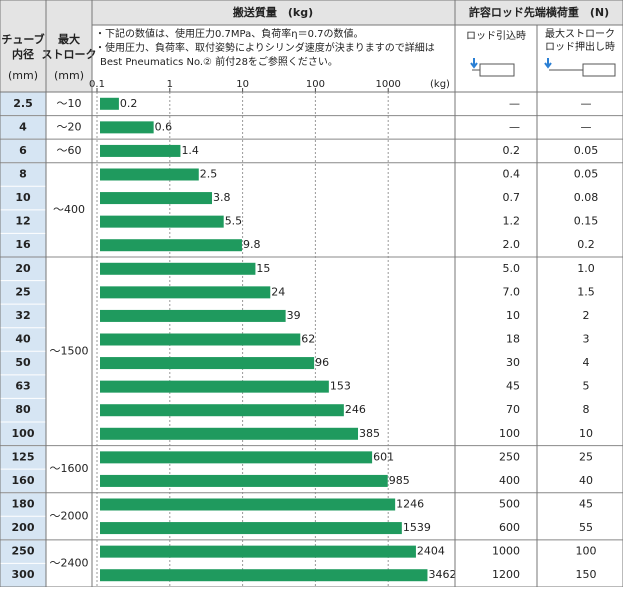  Describe the element at coordinates (586, 197) in the screenshot. I see `extend: 0.08` at that location.